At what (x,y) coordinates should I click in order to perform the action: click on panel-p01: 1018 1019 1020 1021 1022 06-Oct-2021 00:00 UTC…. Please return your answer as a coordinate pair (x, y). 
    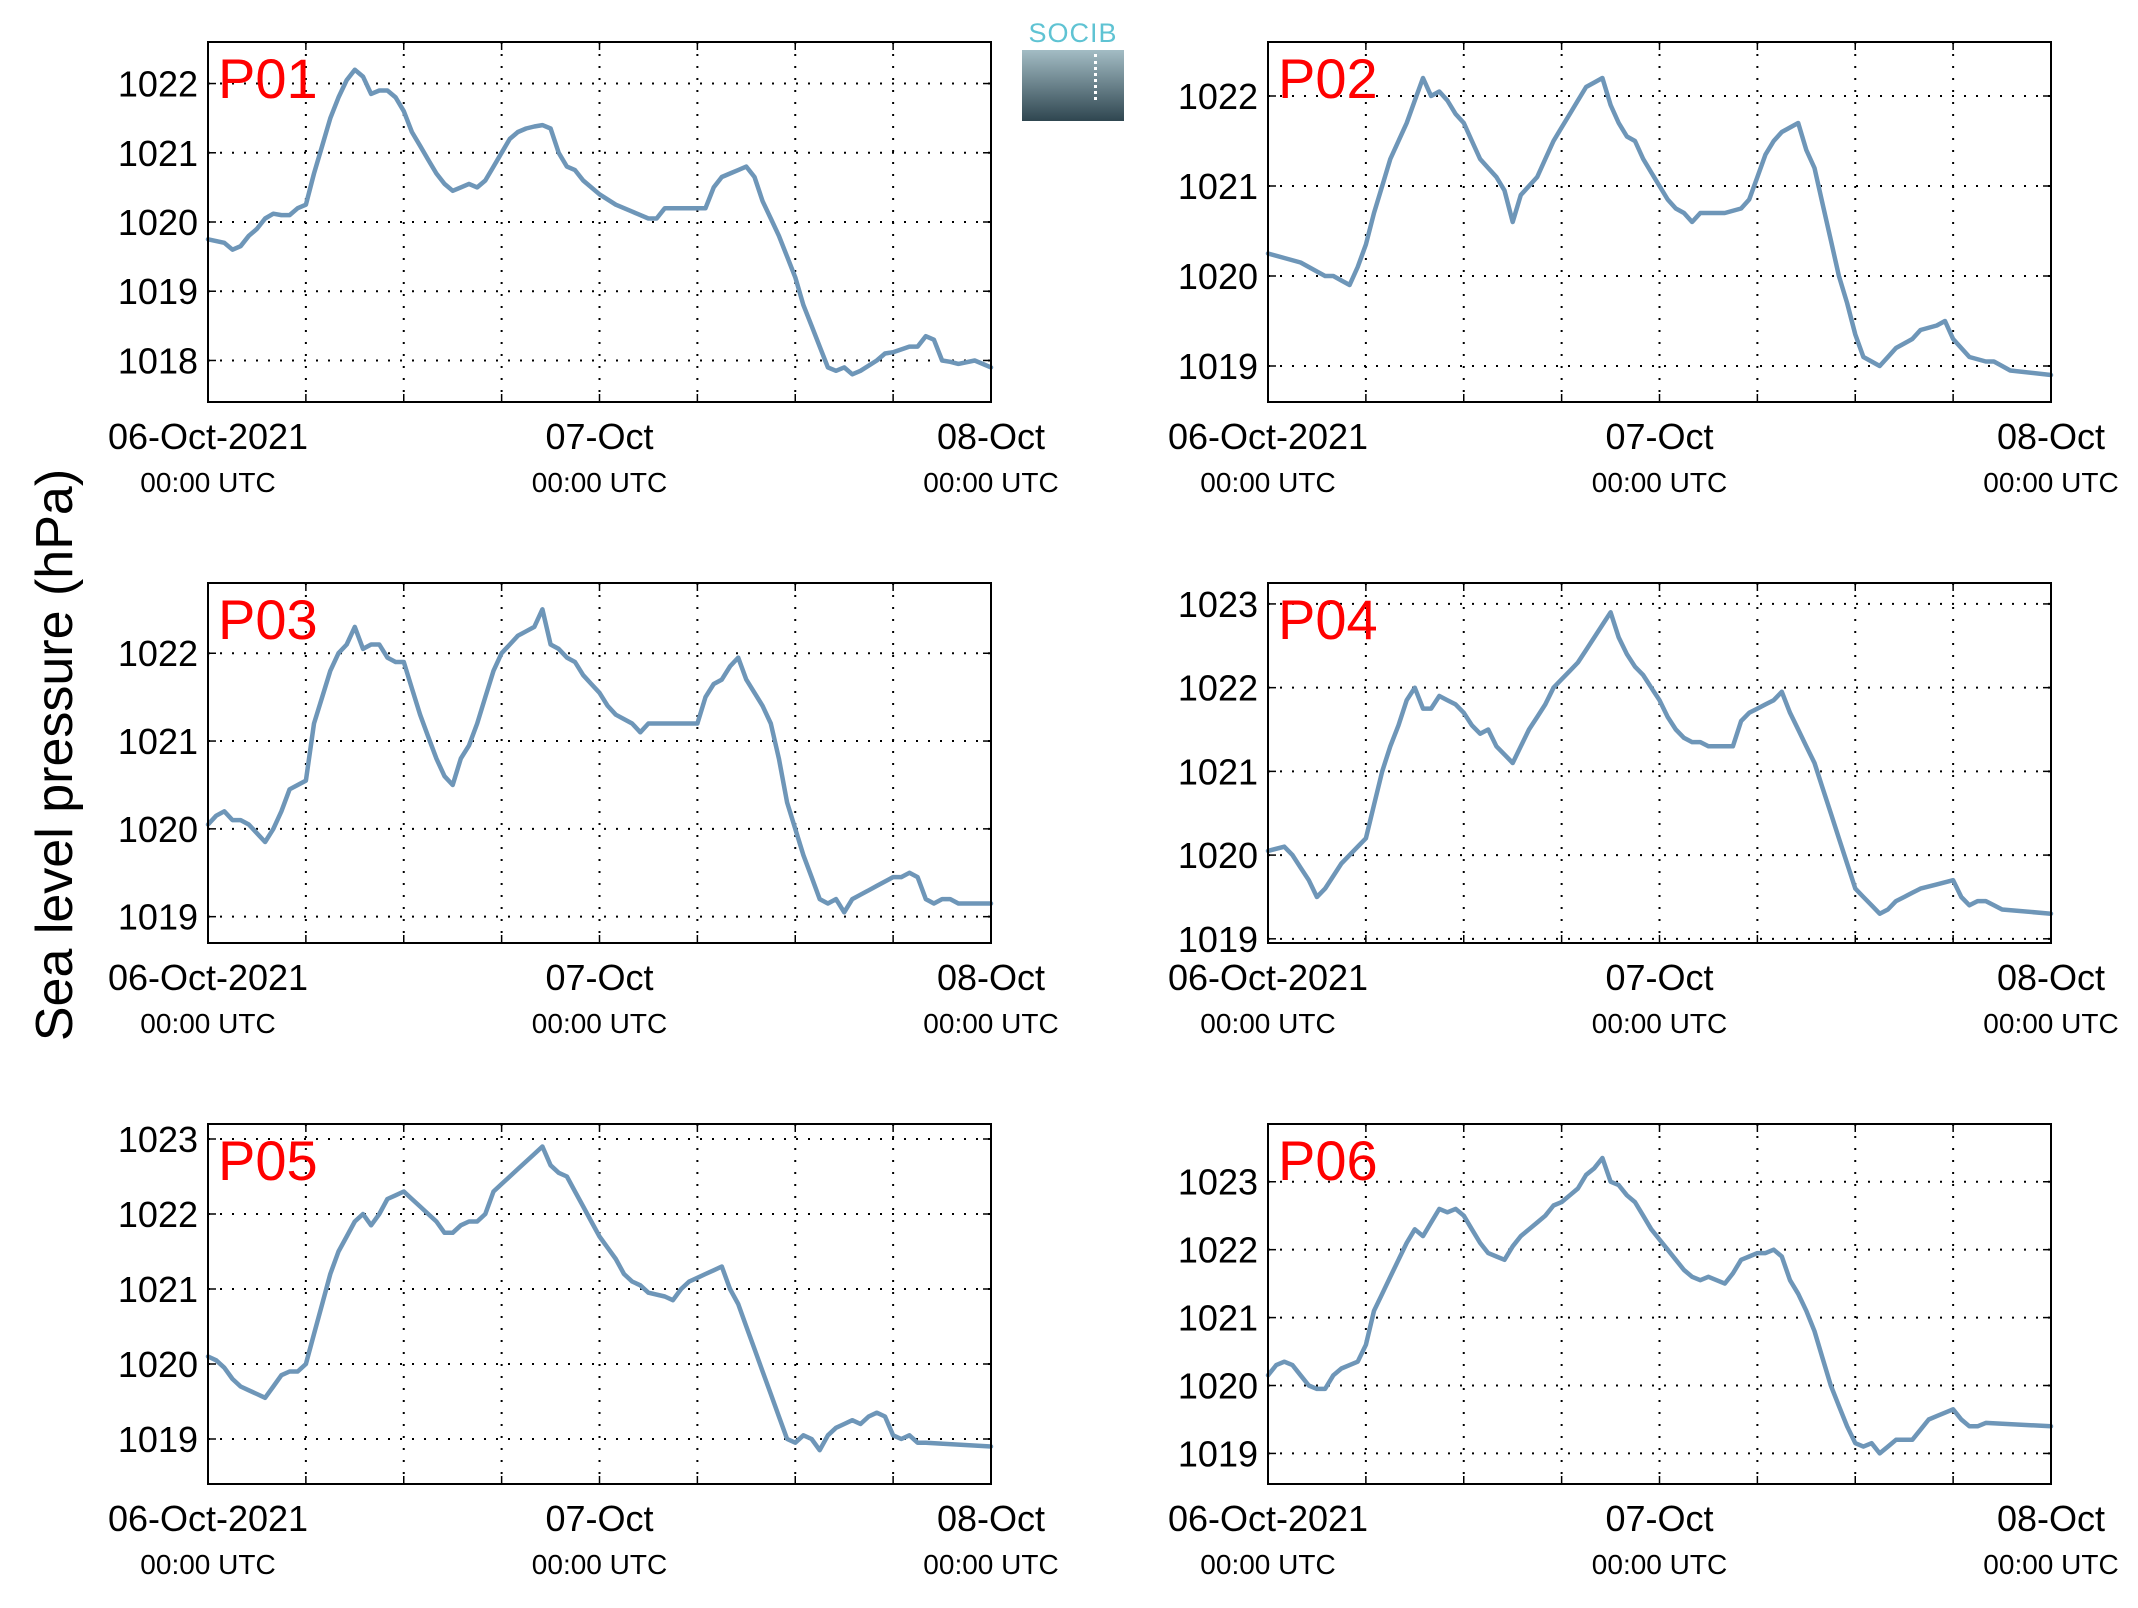
    Looking at the image, I should click on (583, 270).